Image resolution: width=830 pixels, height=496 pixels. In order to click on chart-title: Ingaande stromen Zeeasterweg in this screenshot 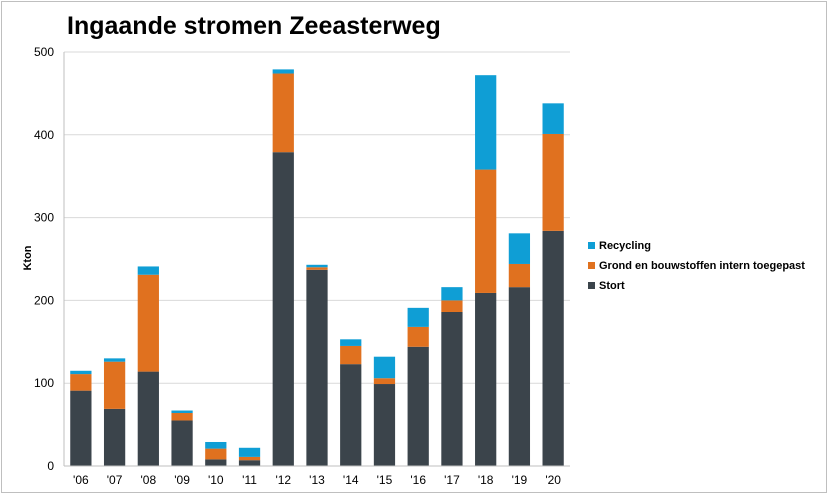, I will do `click(254, 26)`.